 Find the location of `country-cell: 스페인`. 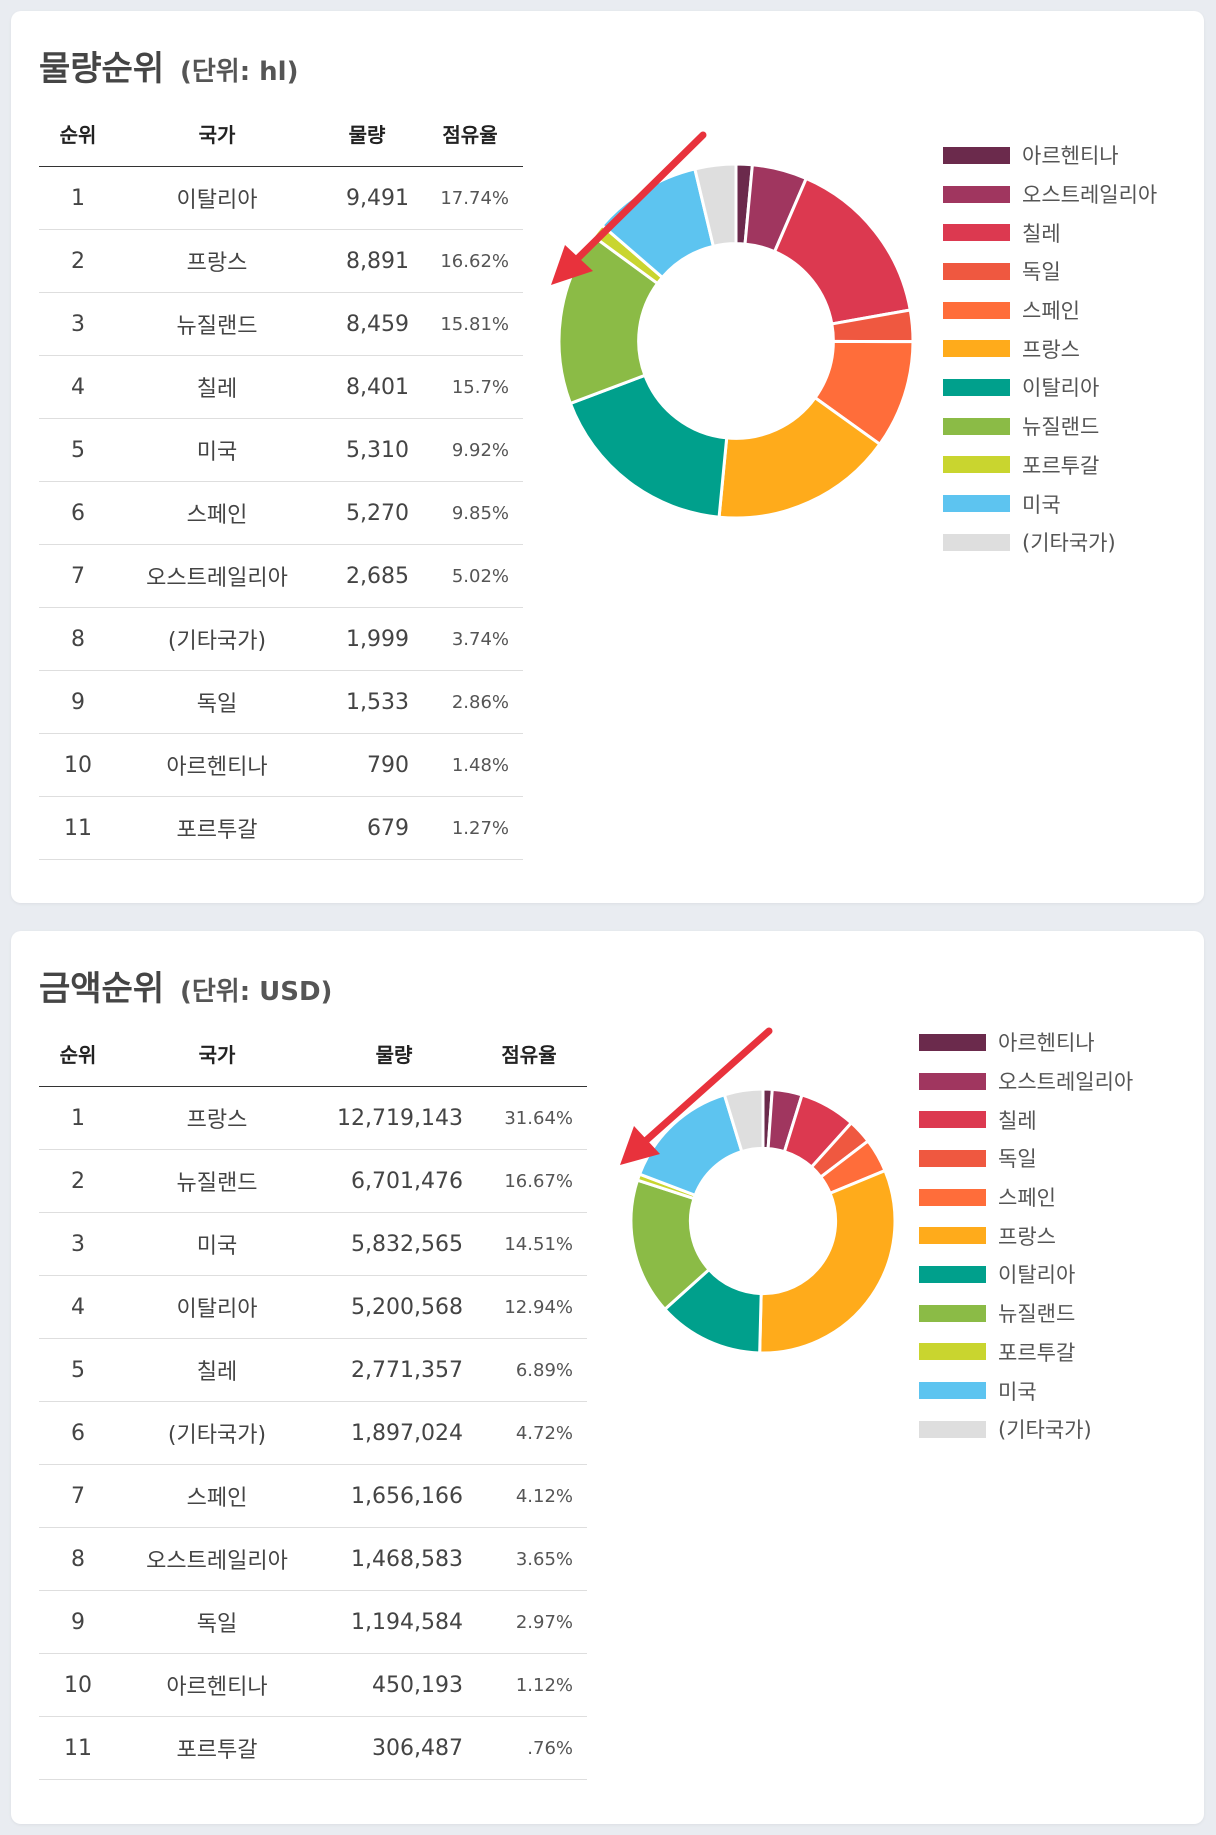

country-cell: 스페인 is located at coordinates (217, 513).